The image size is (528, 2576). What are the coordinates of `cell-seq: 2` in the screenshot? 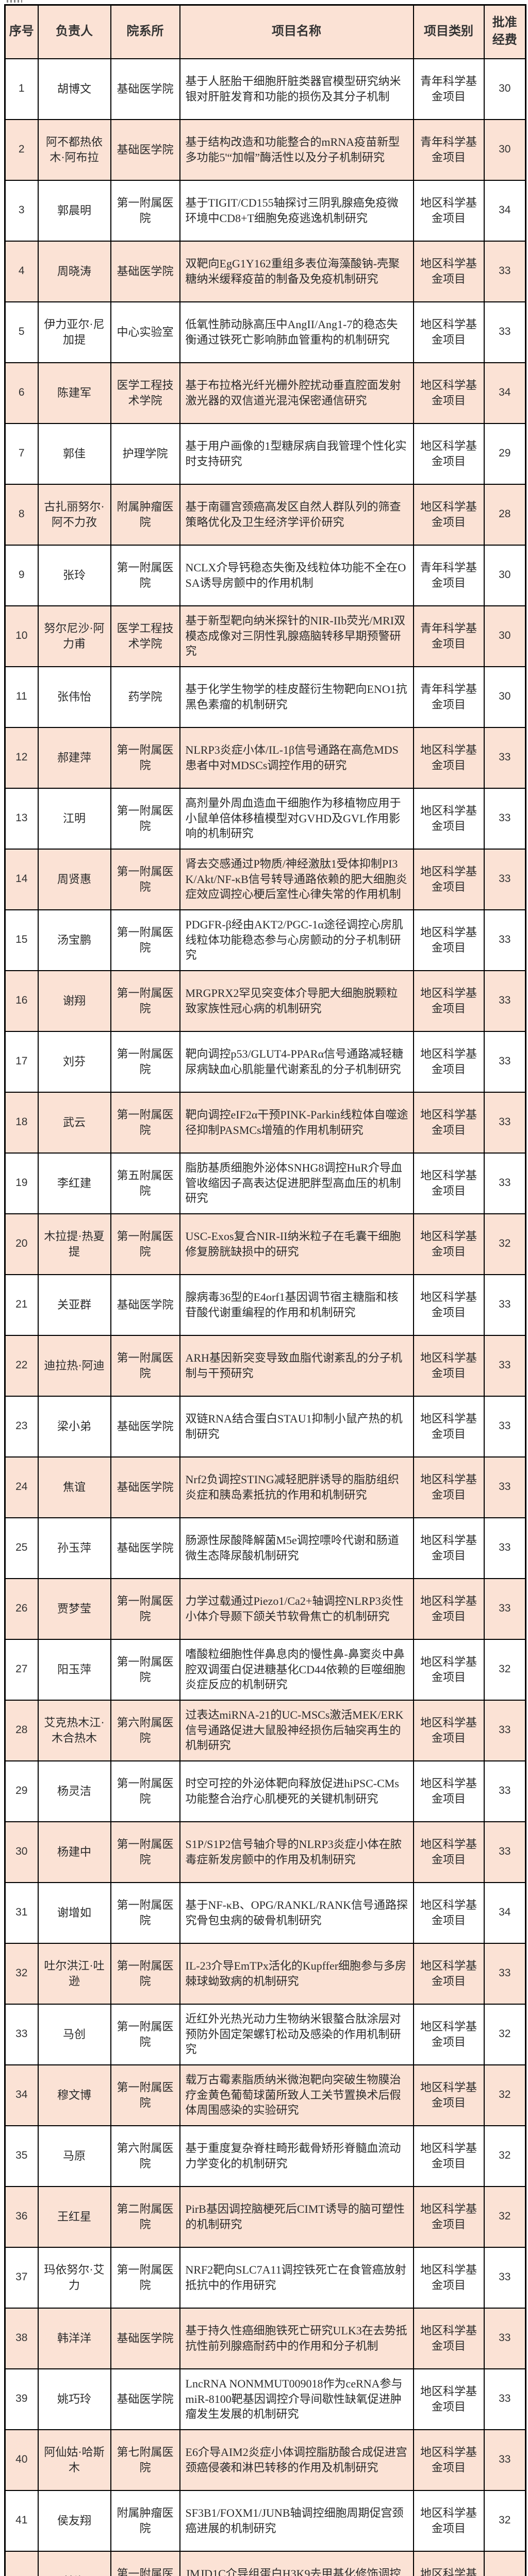 It's located at (21, 149).